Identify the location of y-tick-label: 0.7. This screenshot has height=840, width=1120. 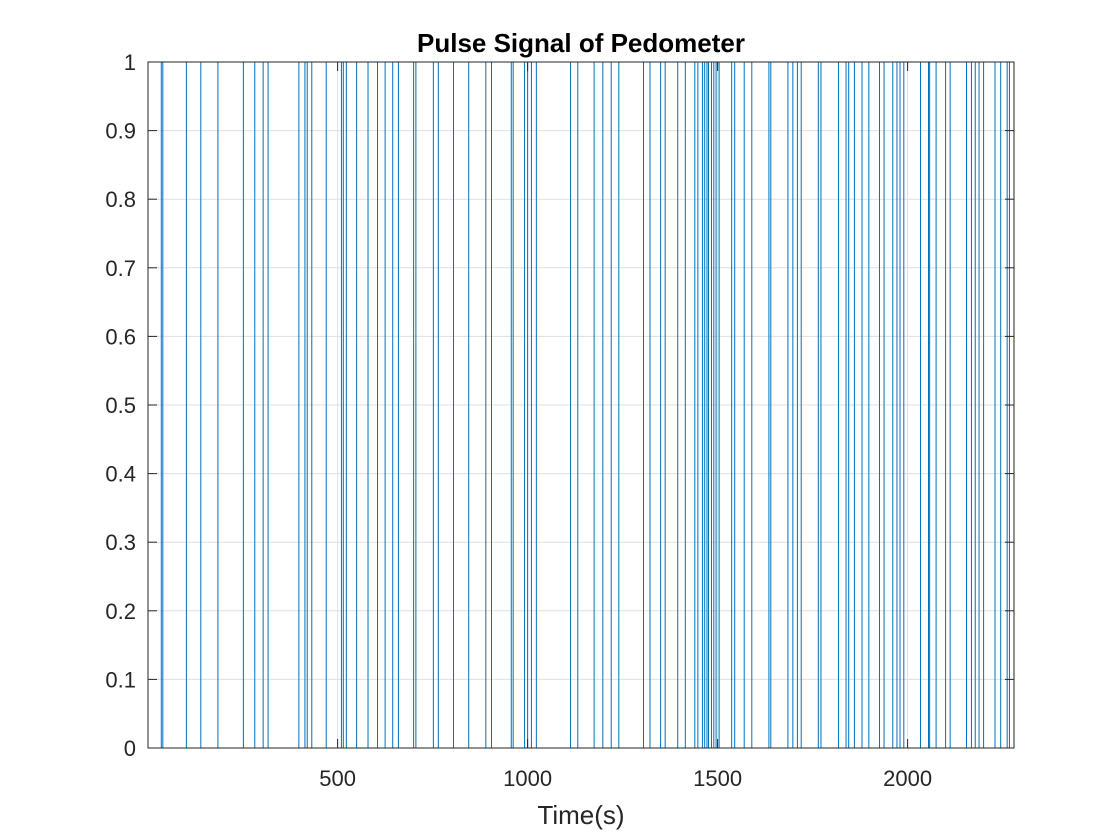
(120, 268).